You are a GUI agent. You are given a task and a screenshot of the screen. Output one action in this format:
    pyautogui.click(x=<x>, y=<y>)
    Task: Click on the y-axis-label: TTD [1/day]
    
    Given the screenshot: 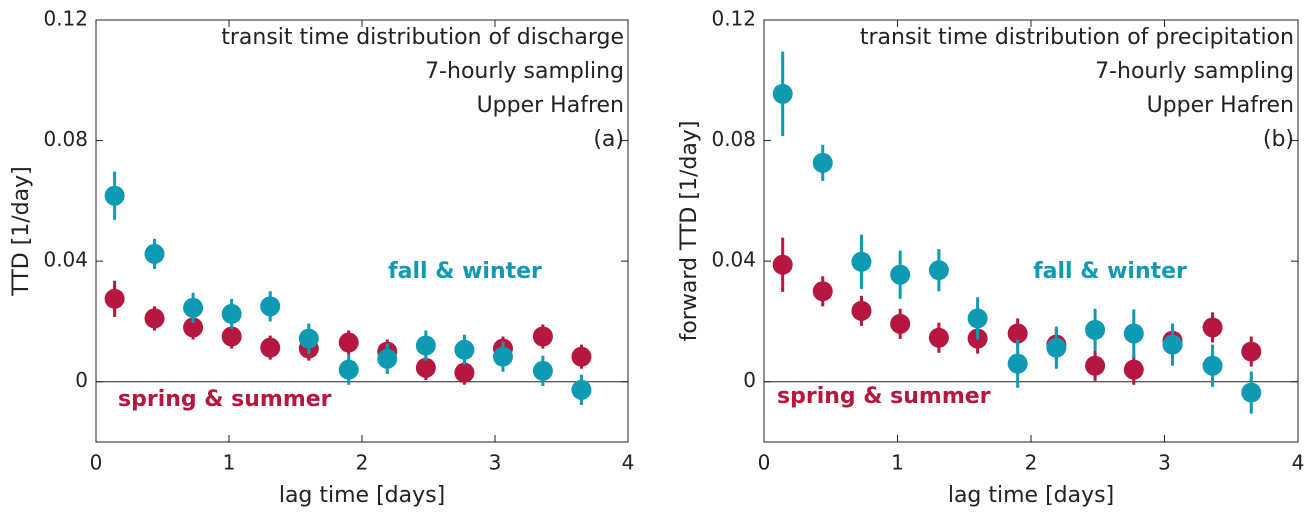 What is the action you would take?
    pyautogui.click(x=21, y=231)
    